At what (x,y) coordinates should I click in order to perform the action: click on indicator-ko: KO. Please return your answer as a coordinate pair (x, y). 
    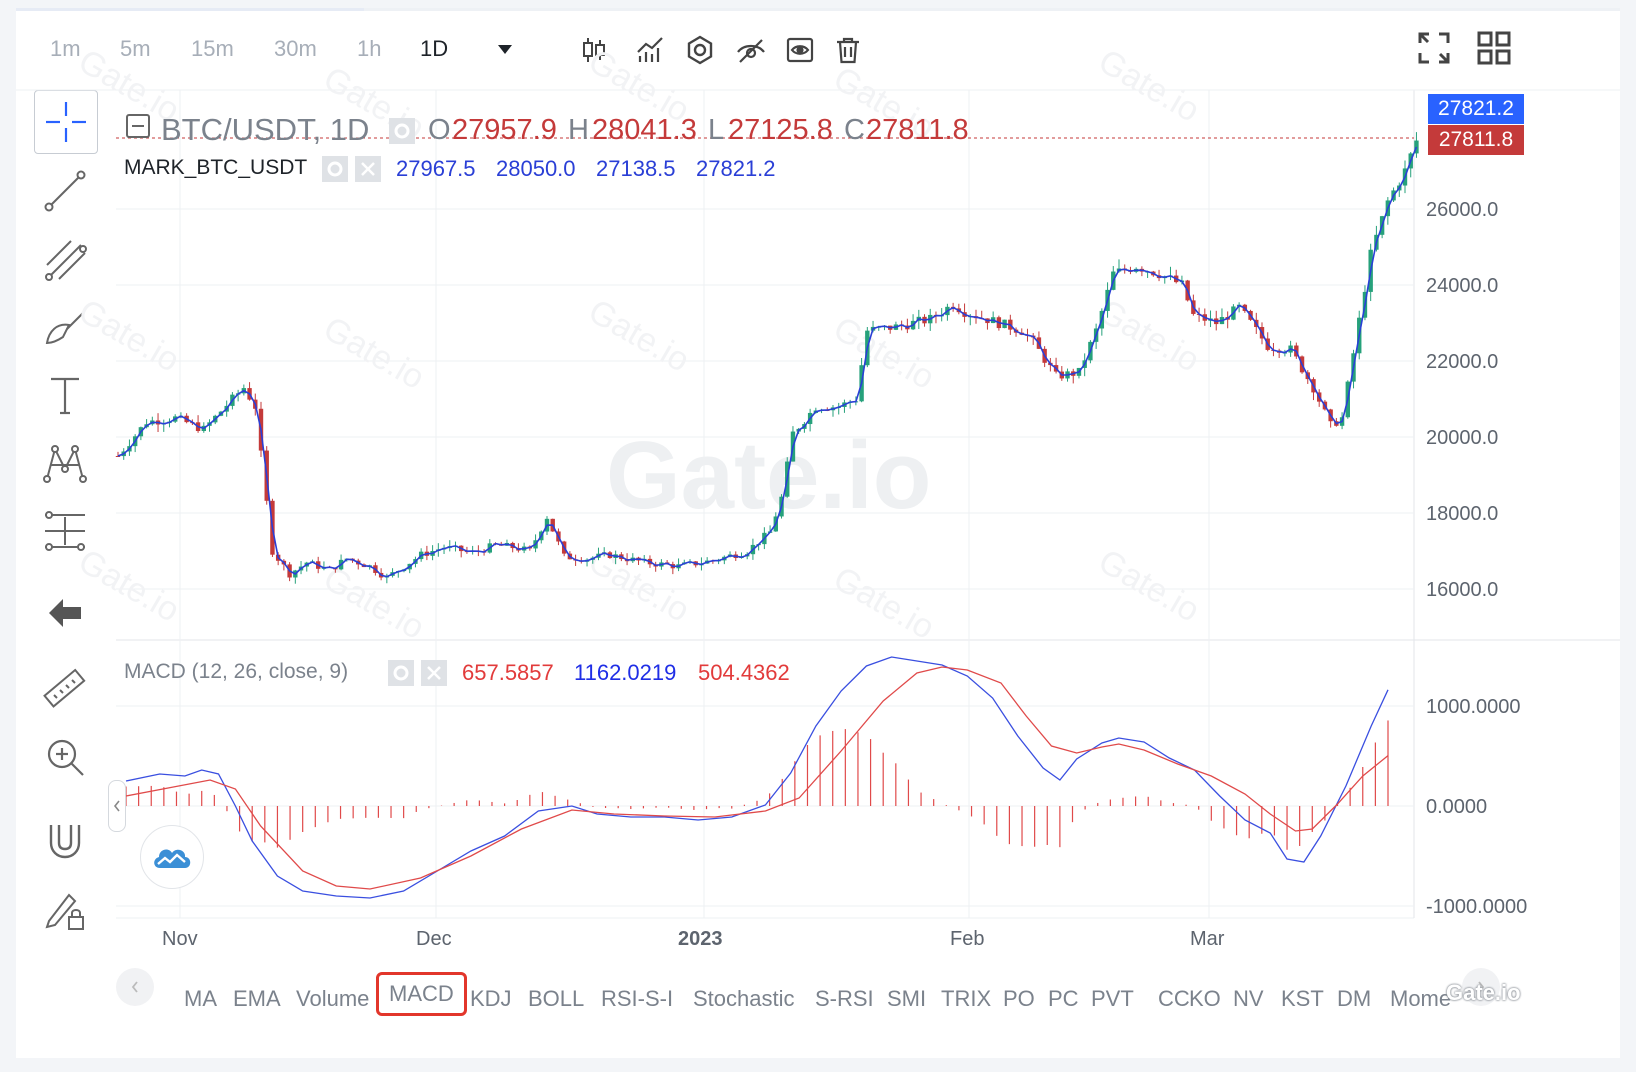
    Looking at the image, I should click on (1205, 998).